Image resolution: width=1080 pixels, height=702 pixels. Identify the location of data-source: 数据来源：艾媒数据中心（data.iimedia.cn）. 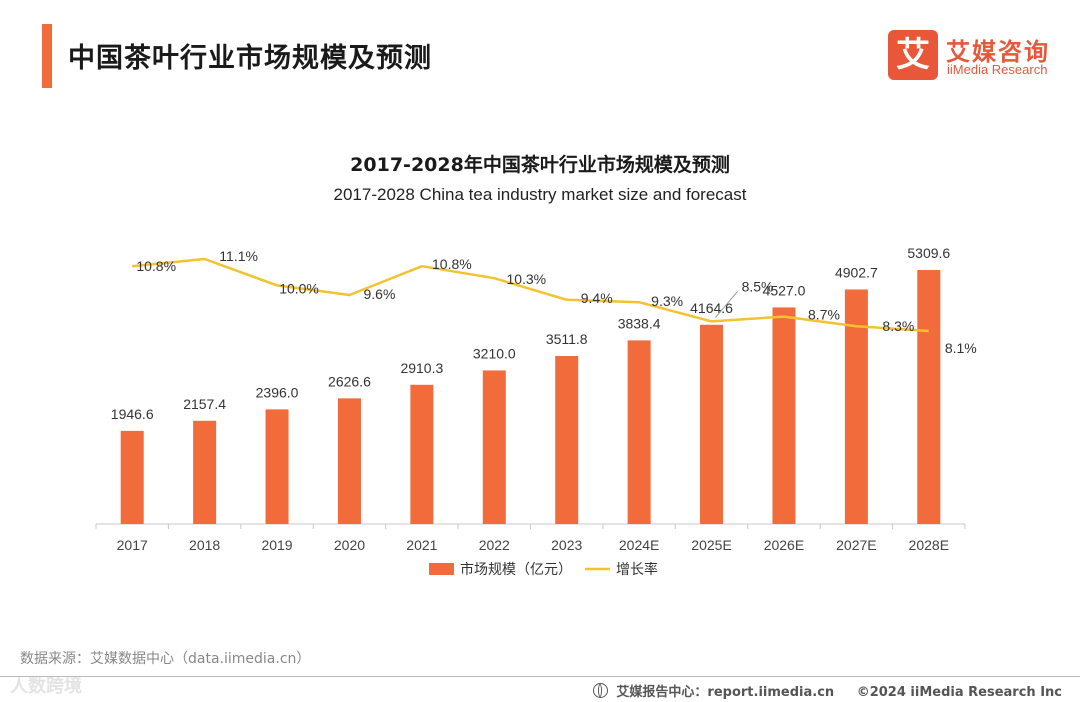
(165, 659).